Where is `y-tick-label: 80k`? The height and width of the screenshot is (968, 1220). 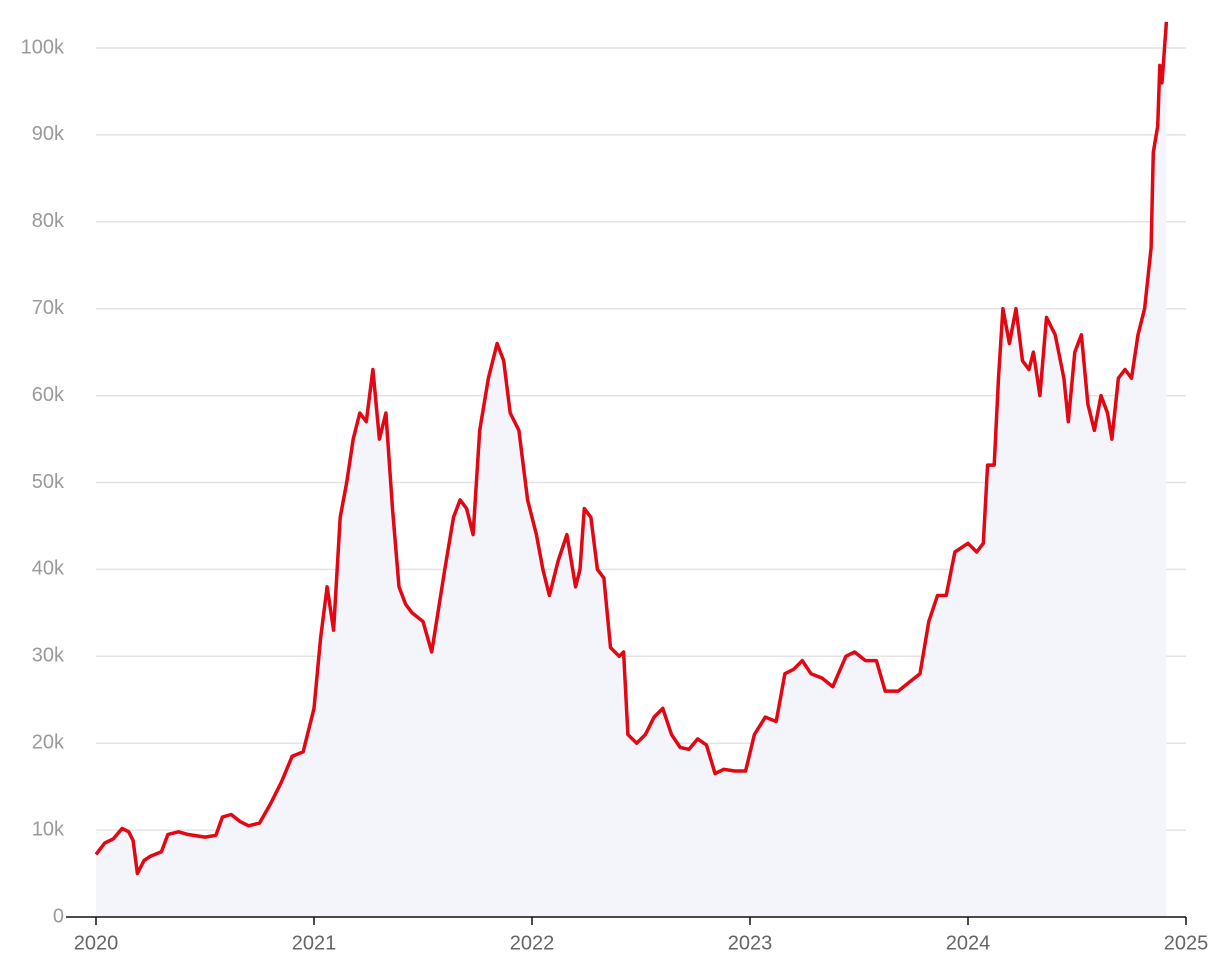
y-tick-label: 80k is located at coordinates (48, 221).